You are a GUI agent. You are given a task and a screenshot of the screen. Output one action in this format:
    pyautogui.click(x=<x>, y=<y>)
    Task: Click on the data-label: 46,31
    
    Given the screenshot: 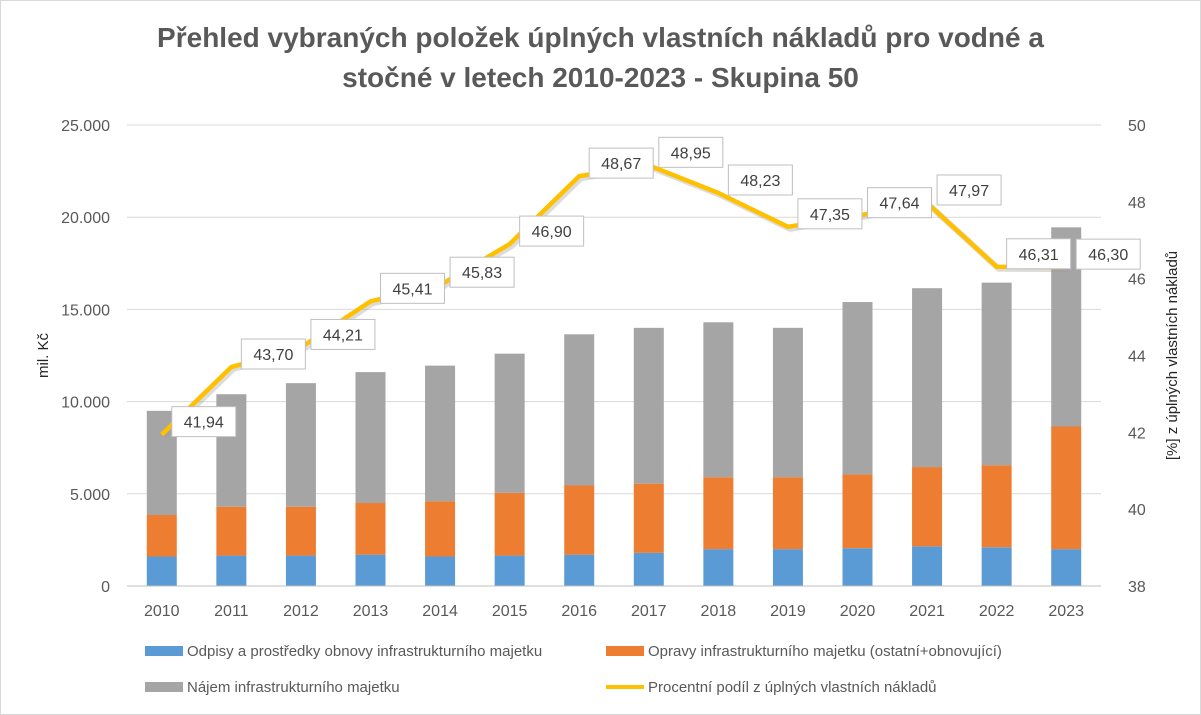 What is the action you would take?
    pyautogui.click(x=1039, y=255)
    